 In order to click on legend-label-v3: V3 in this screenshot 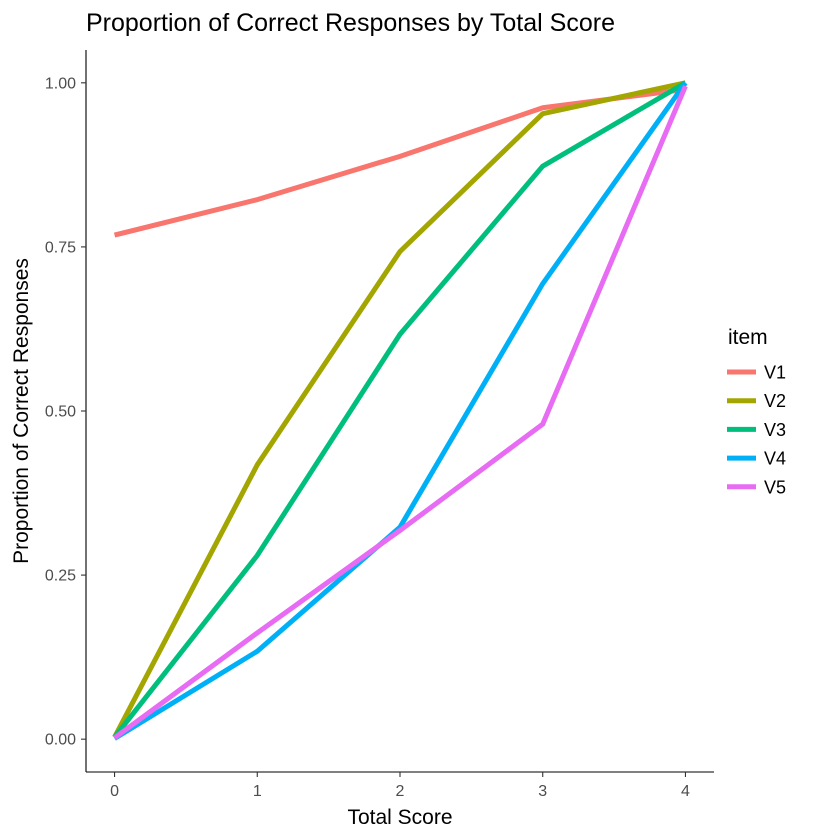, I will do `click(775, 430)`.